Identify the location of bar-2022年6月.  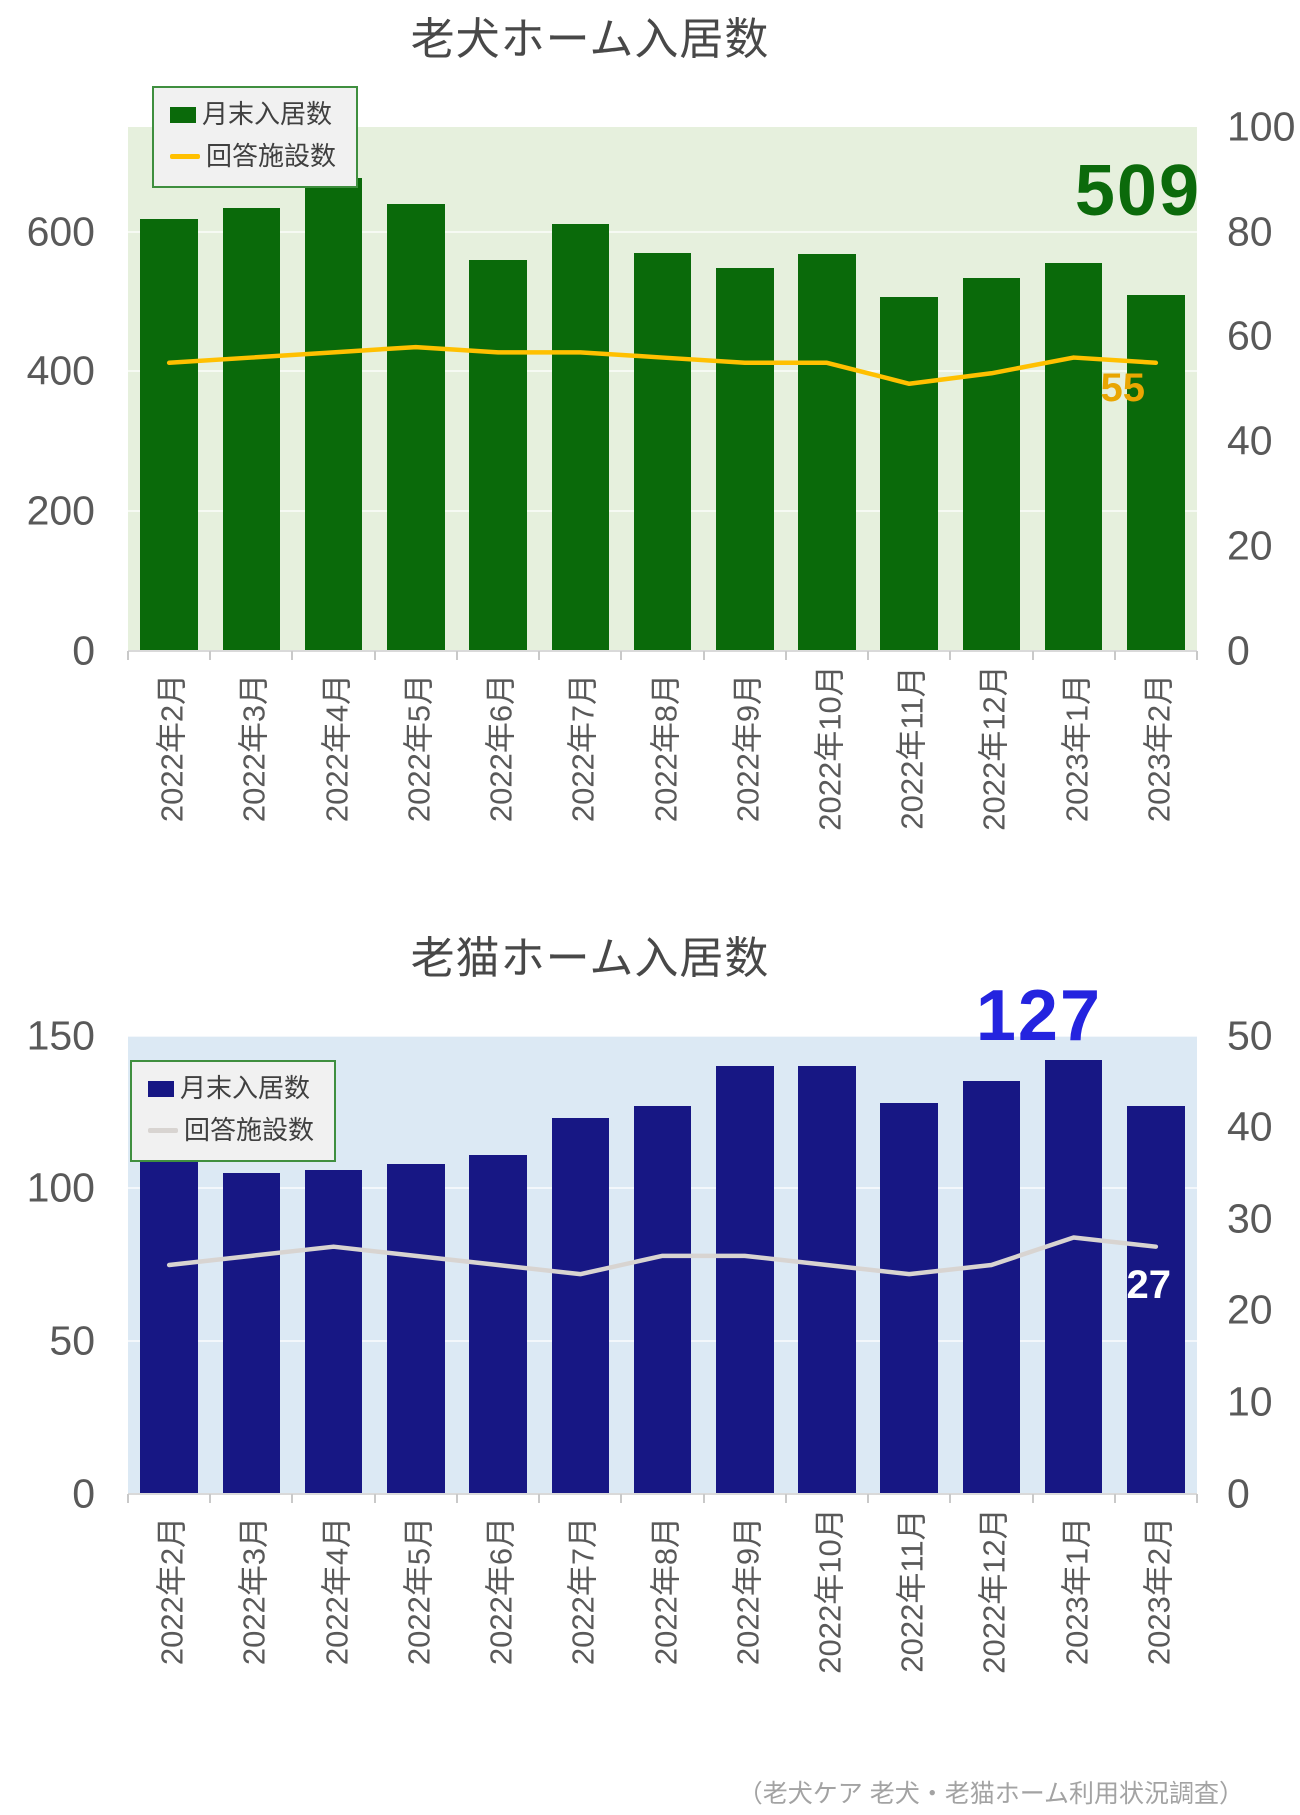
(498, 1324).